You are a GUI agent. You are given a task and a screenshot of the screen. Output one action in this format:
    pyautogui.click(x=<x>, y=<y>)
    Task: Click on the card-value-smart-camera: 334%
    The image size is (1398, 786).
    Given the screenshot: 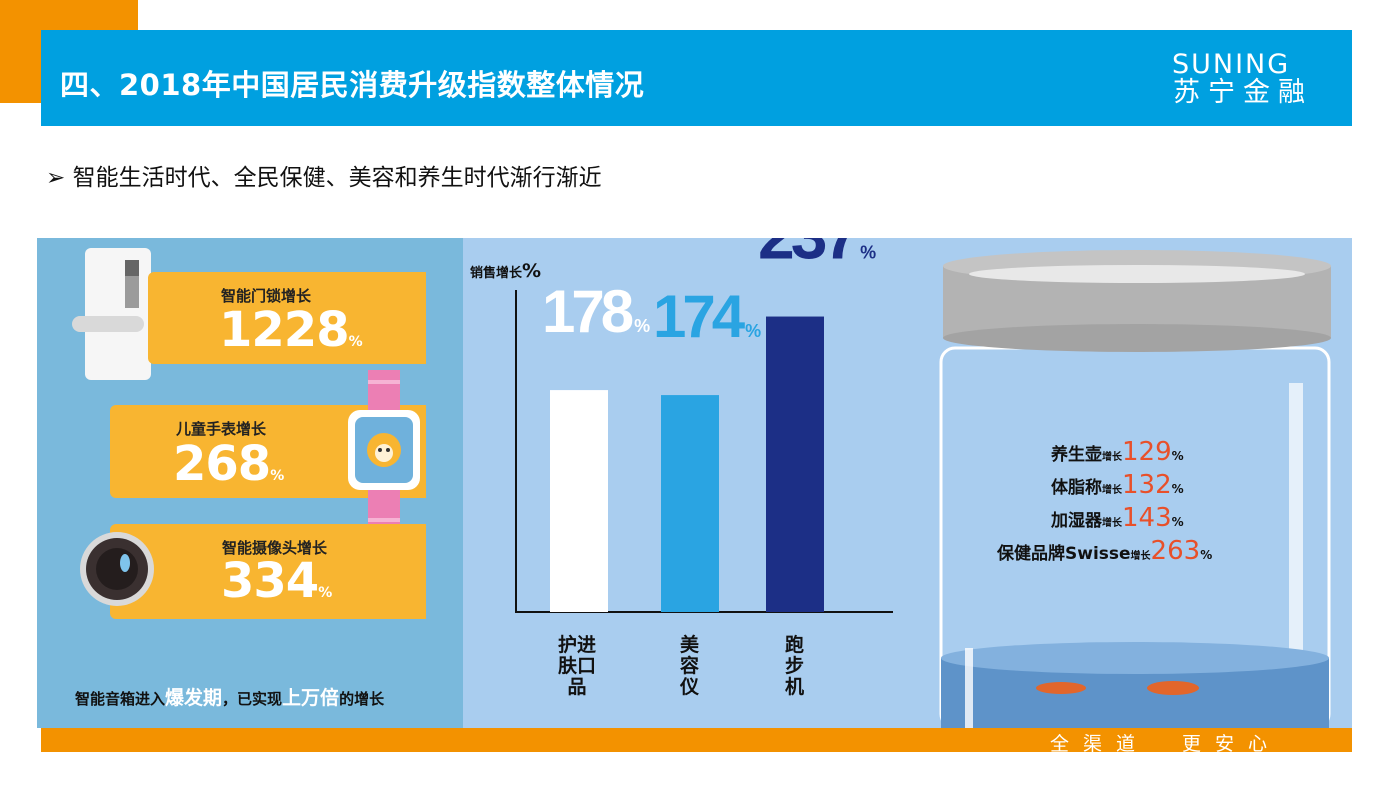 What is the action you would take?
    pyautogui.click(x=276, y=581)
    